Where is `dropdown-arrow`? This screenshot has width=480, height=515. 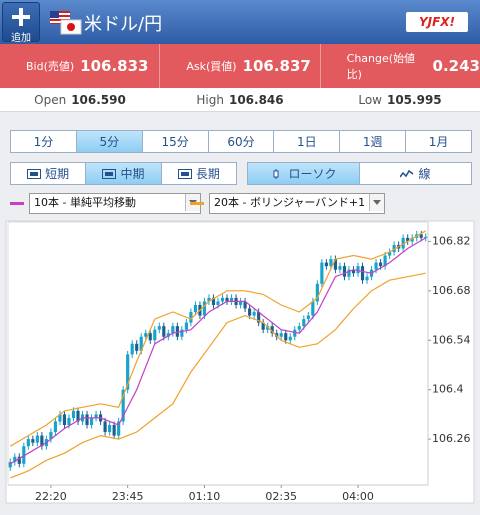
dropdown-arrow is located at coordinates (376, 202).